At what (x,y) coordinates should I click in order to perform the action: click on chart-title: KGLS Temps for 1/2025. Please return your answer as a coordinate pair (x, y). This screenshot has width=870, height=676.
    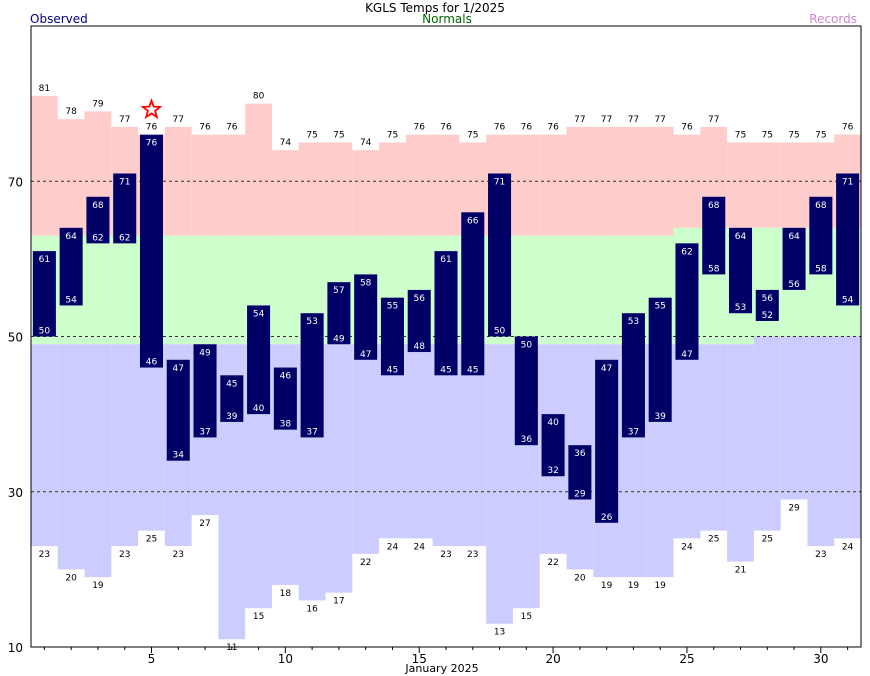
    Looking at the image, I should click on (435, 8).